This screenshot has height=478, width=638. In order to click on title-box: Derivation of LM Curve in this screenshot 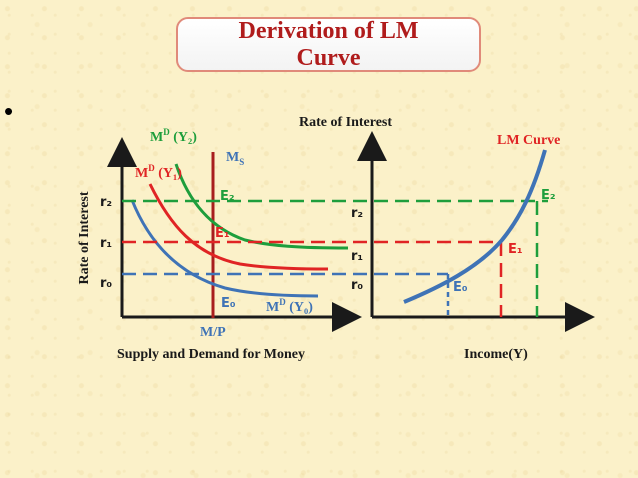, I will do `click(328, 44)`.